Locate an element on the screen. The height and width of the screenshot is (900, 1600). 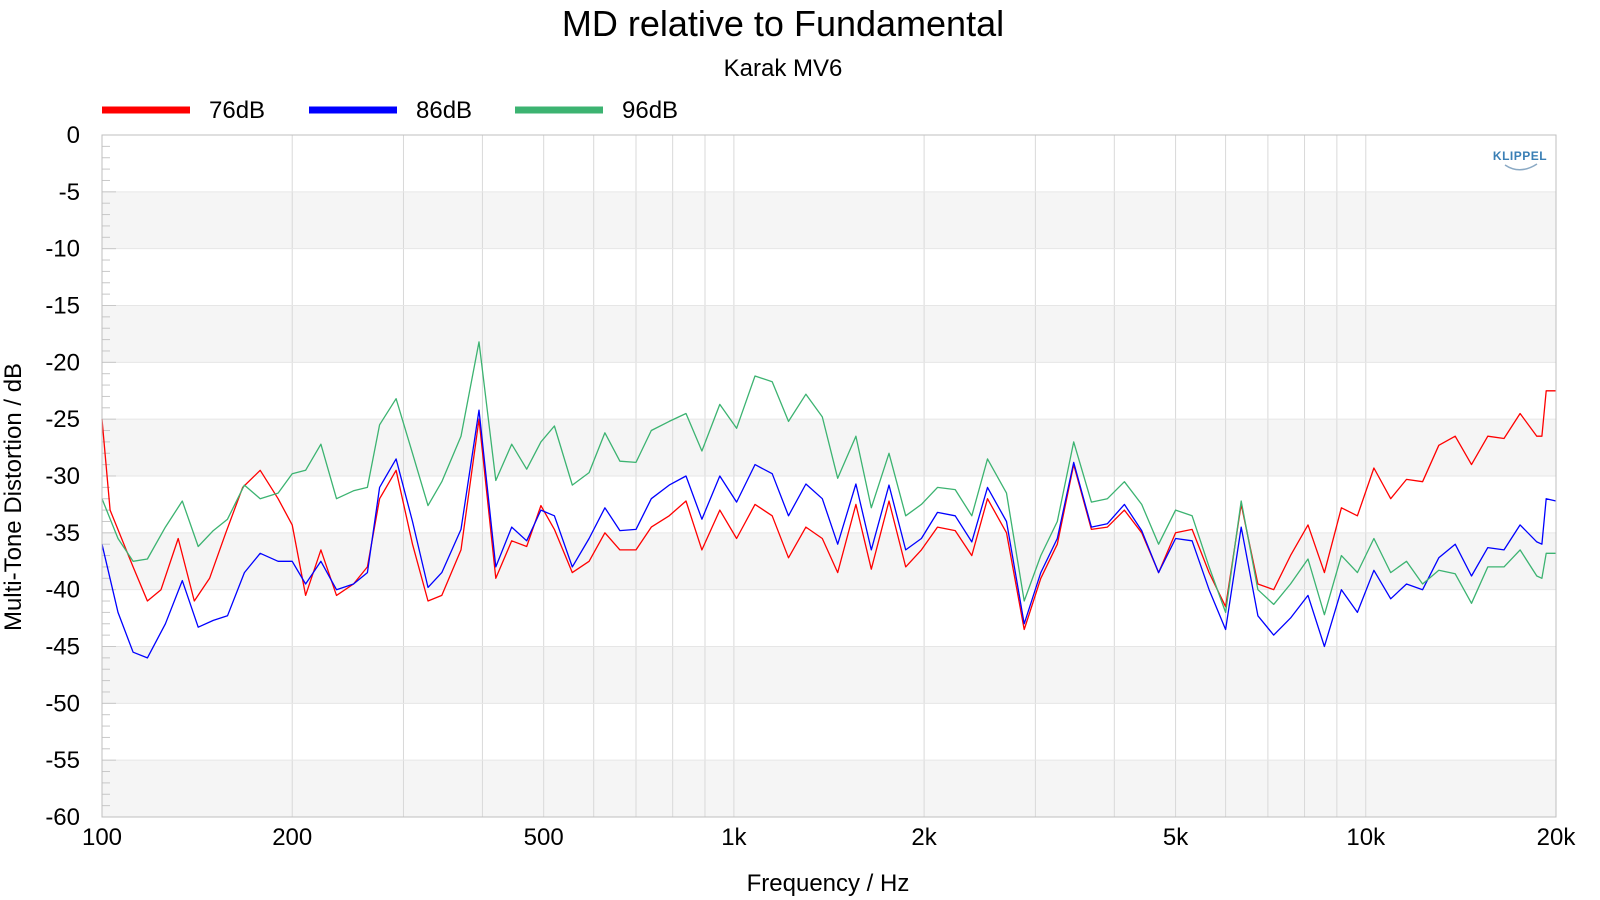
x-tick-labels: 100 200 500 1k 2k 5k 10k 20k is located at coordinates (829, 837).